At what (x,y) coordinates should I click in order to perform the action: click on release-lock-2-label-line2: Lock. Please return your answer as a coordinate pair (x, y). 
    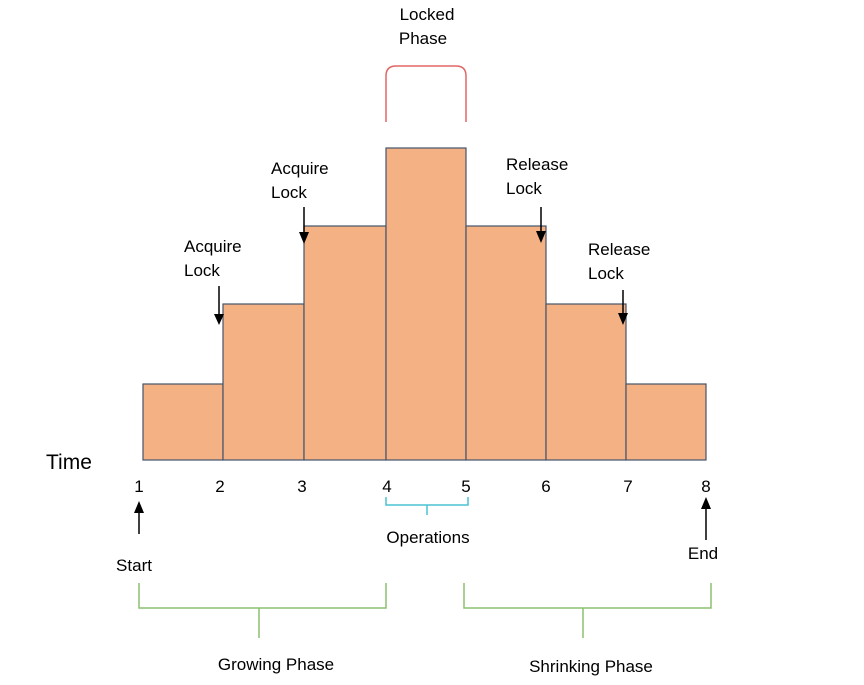
    Looking at the image, I should click on (606, 273).